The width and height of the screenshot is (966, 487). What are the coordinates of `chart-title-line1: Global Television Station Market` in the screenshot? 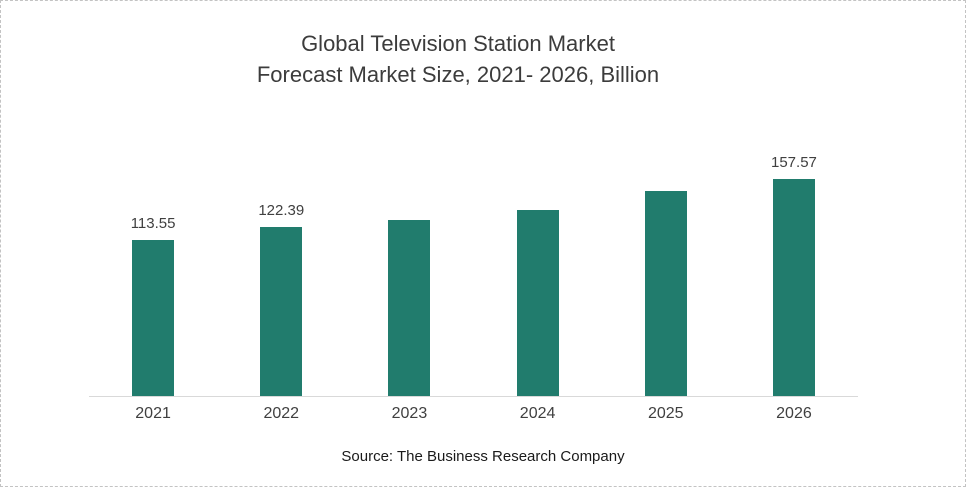 It's located at (458, 43).